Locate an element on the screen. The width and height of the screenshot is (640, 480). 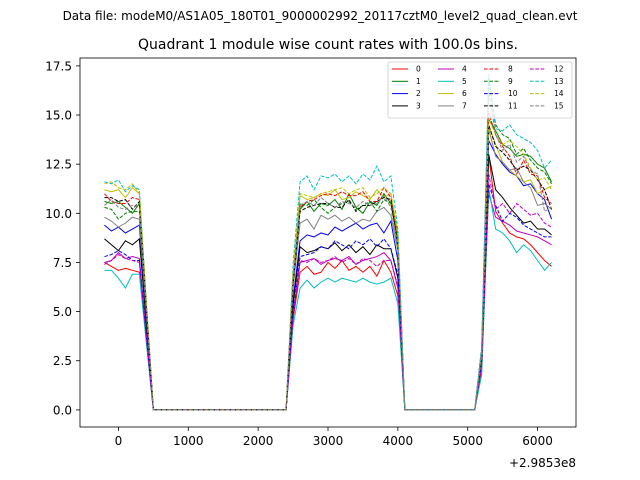
y-tick-label: 5.0 is located at coordinates (62, 312).